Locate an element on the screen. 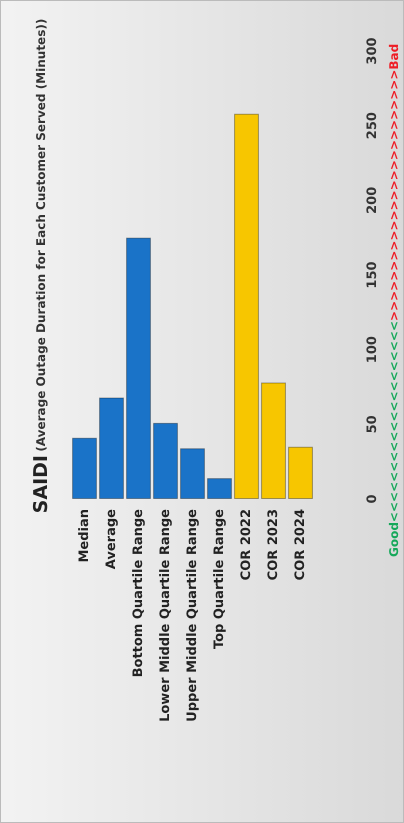 The image size is (404, 823). x-tick-label: Median is located at coordinates (84, 536).